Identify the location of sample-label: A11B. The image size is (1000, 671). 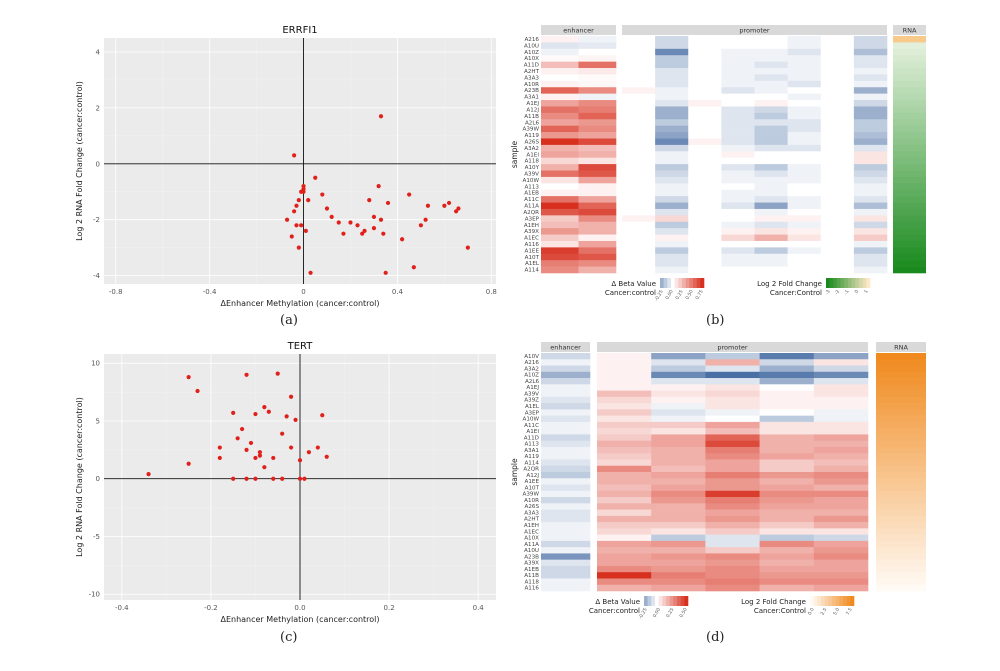
(531, 576).